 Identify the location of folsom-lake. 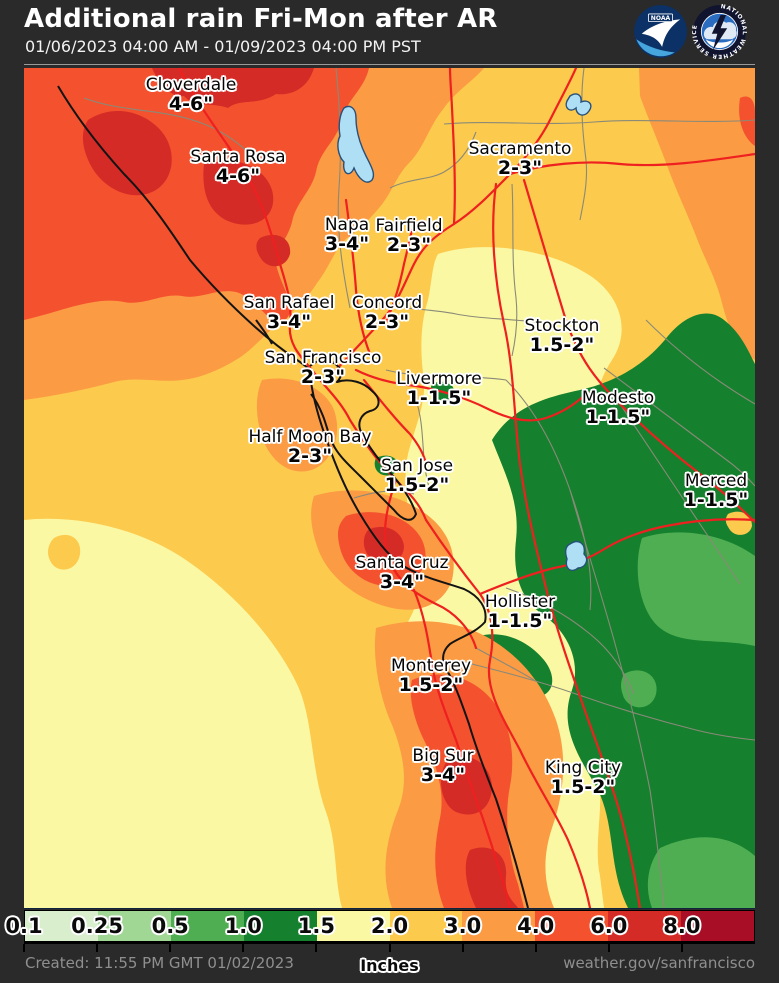
(578, 104).